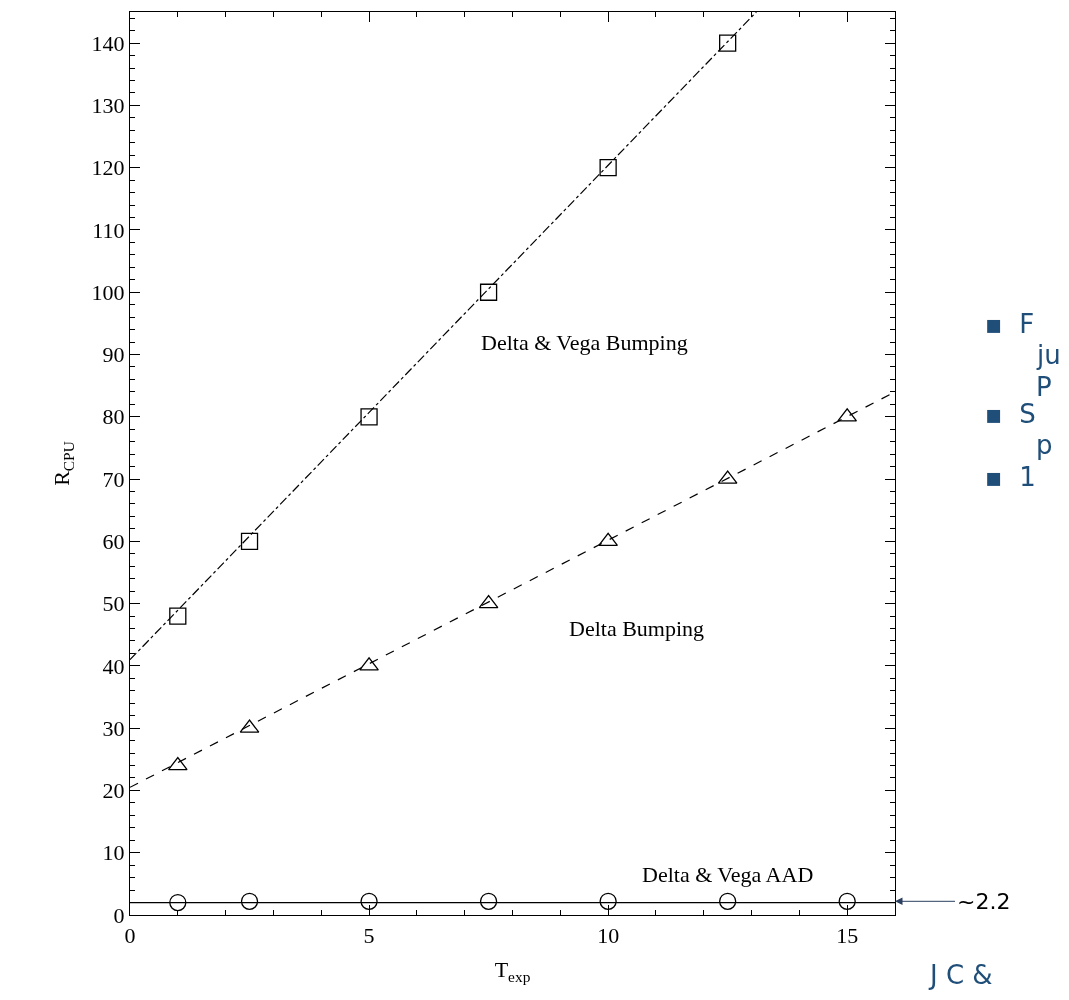 The height and width of the screenshot is (1000, 1069). Describe the element at coordinates (113, 417) in the screenshot. I see `y-tick-label: 80` at that location.